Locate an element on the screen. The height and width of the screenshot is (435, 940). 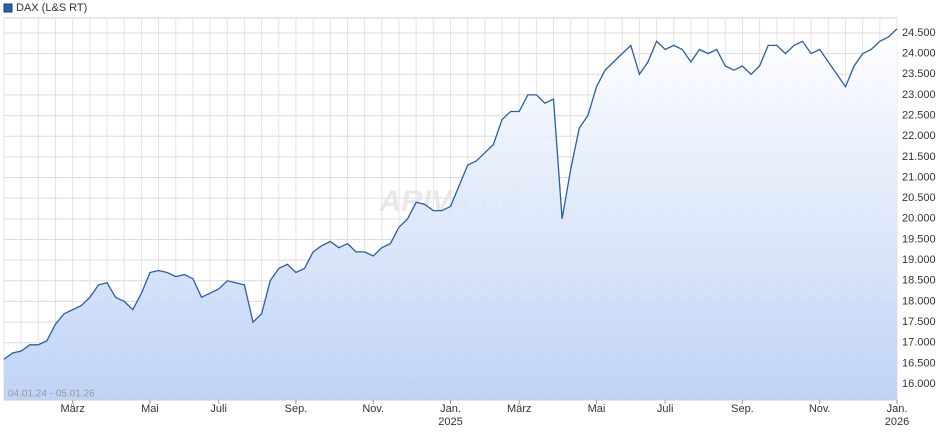
x-tick-label: Jan. 2026 is located at coordinates (897, 415).